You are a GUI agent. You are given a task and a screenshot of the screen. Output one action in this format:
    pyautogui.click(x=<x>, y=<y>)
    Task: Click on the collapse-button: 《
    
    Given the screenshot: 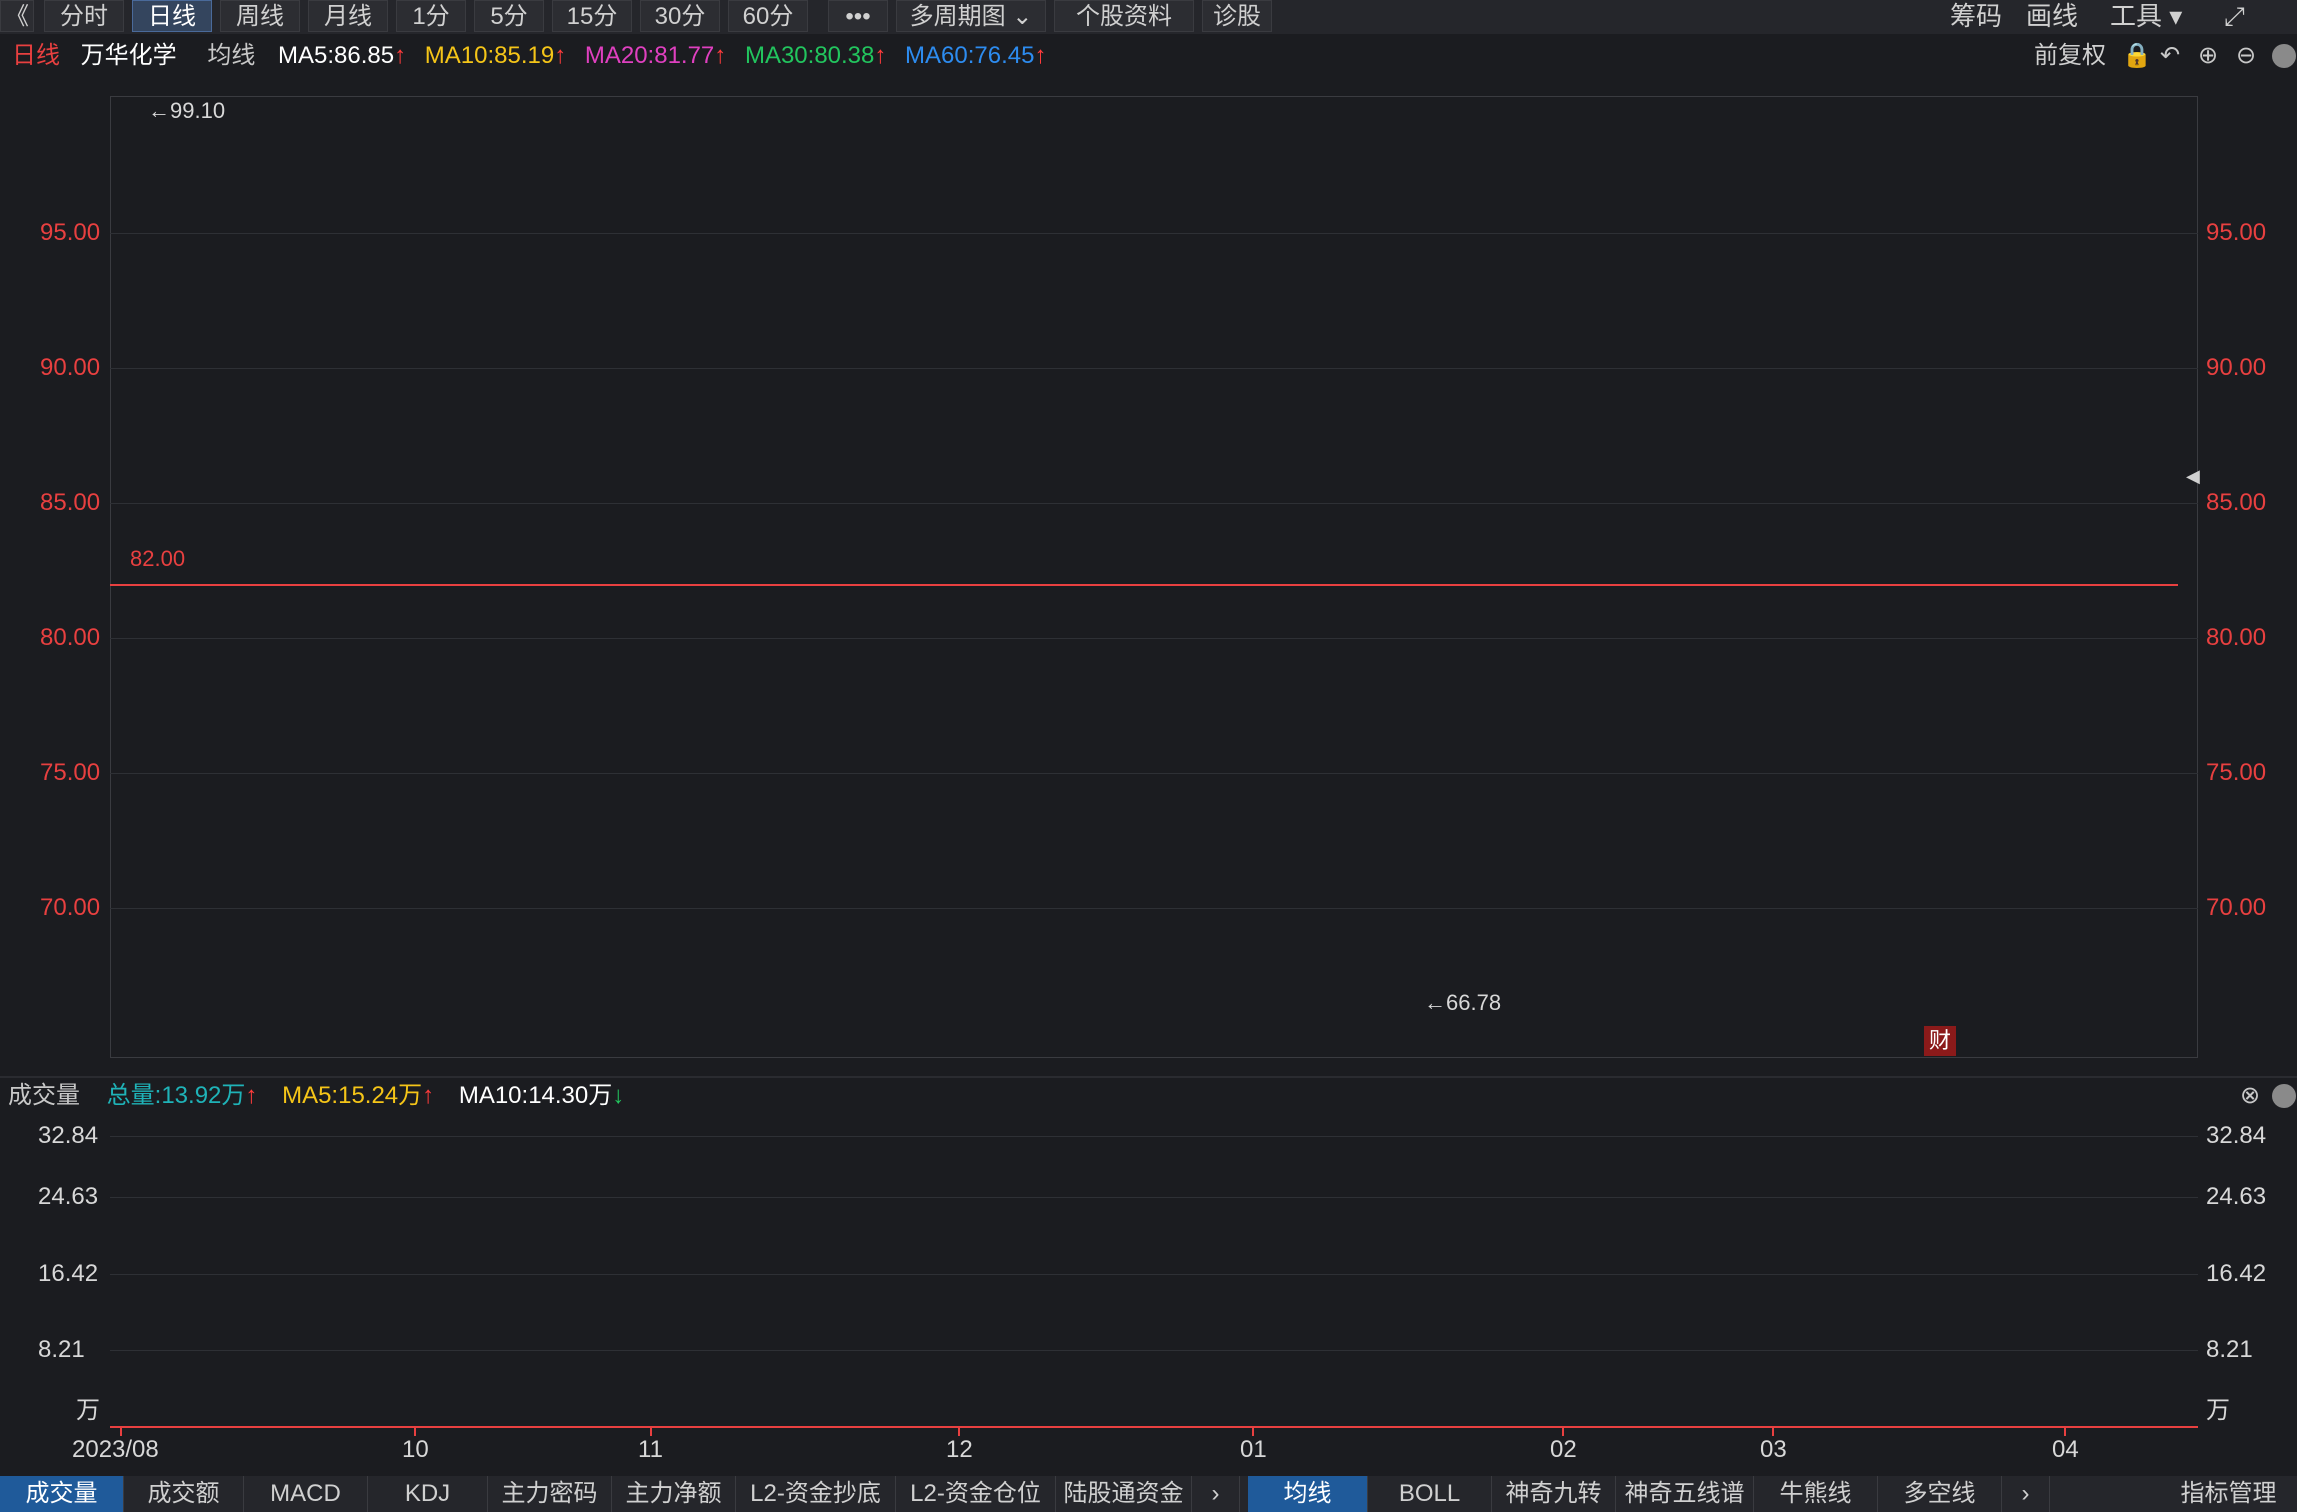 What is the action you would take?
    pyautogui.click(x=17, y=16)
    